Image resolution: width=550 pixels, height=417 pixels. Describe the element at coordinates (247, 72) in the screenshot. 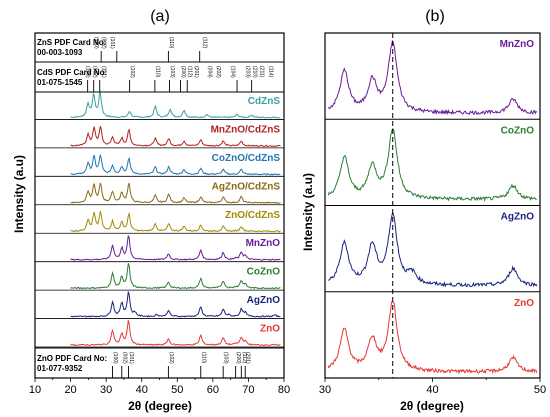

I see `hkl-index-label: (203)` at that location.